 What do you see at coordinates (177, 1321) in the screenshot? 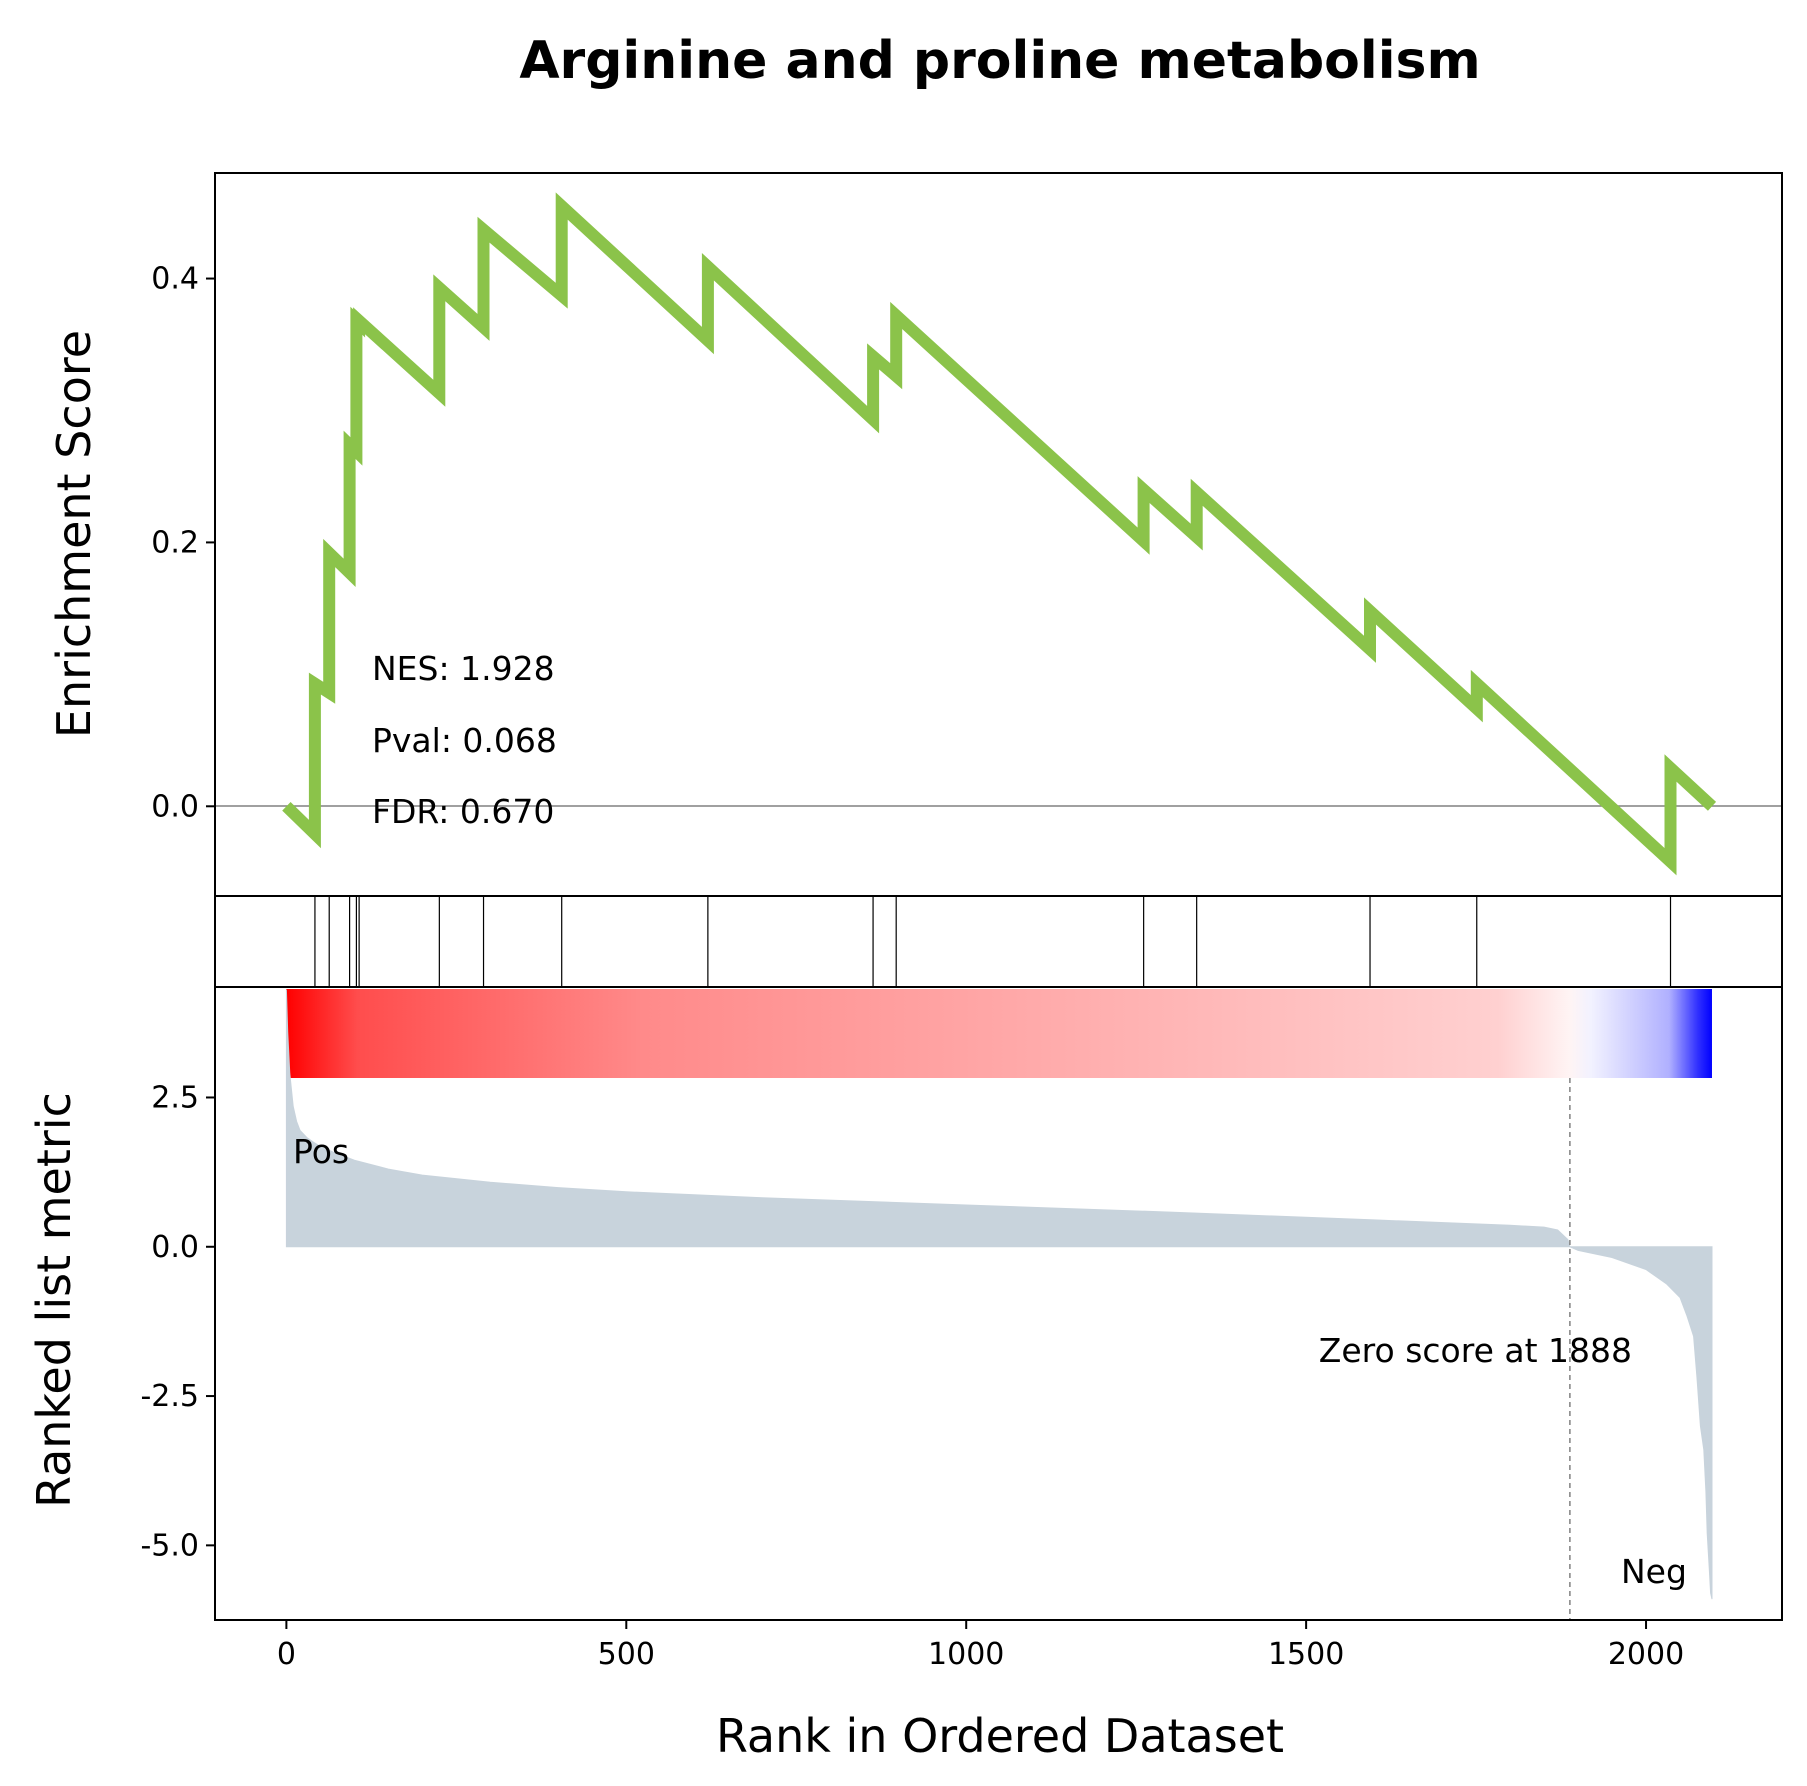
I see `ranked-y-ticks: 2.5 0.0 -2.5 -5.0` at bounding box center [177, 1321].